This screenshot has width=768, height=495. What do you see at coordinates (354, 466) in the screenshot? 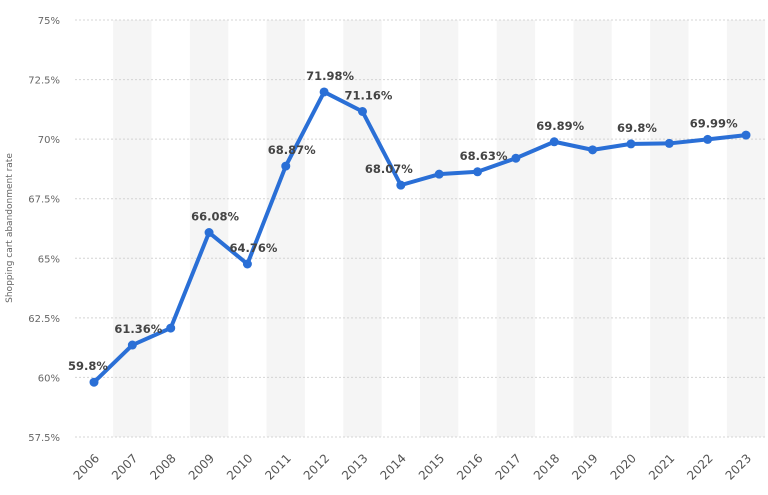
I see `x-tick-label: 2013` at bounding box center [354, 466].